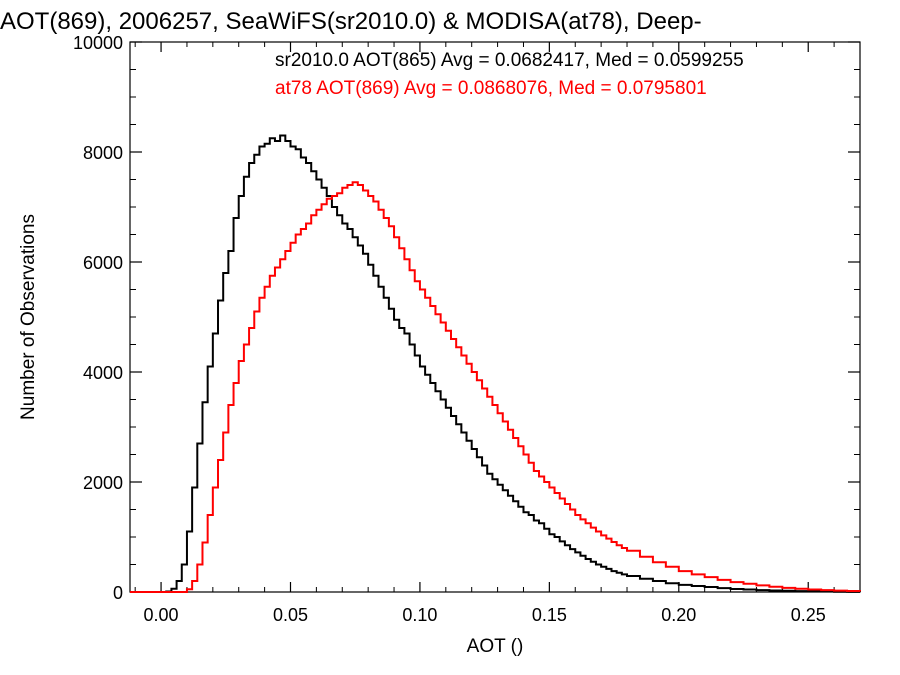 The image size is (900, 675). I want to click on x-tick-label-5: 0.25, so click(808, 615).